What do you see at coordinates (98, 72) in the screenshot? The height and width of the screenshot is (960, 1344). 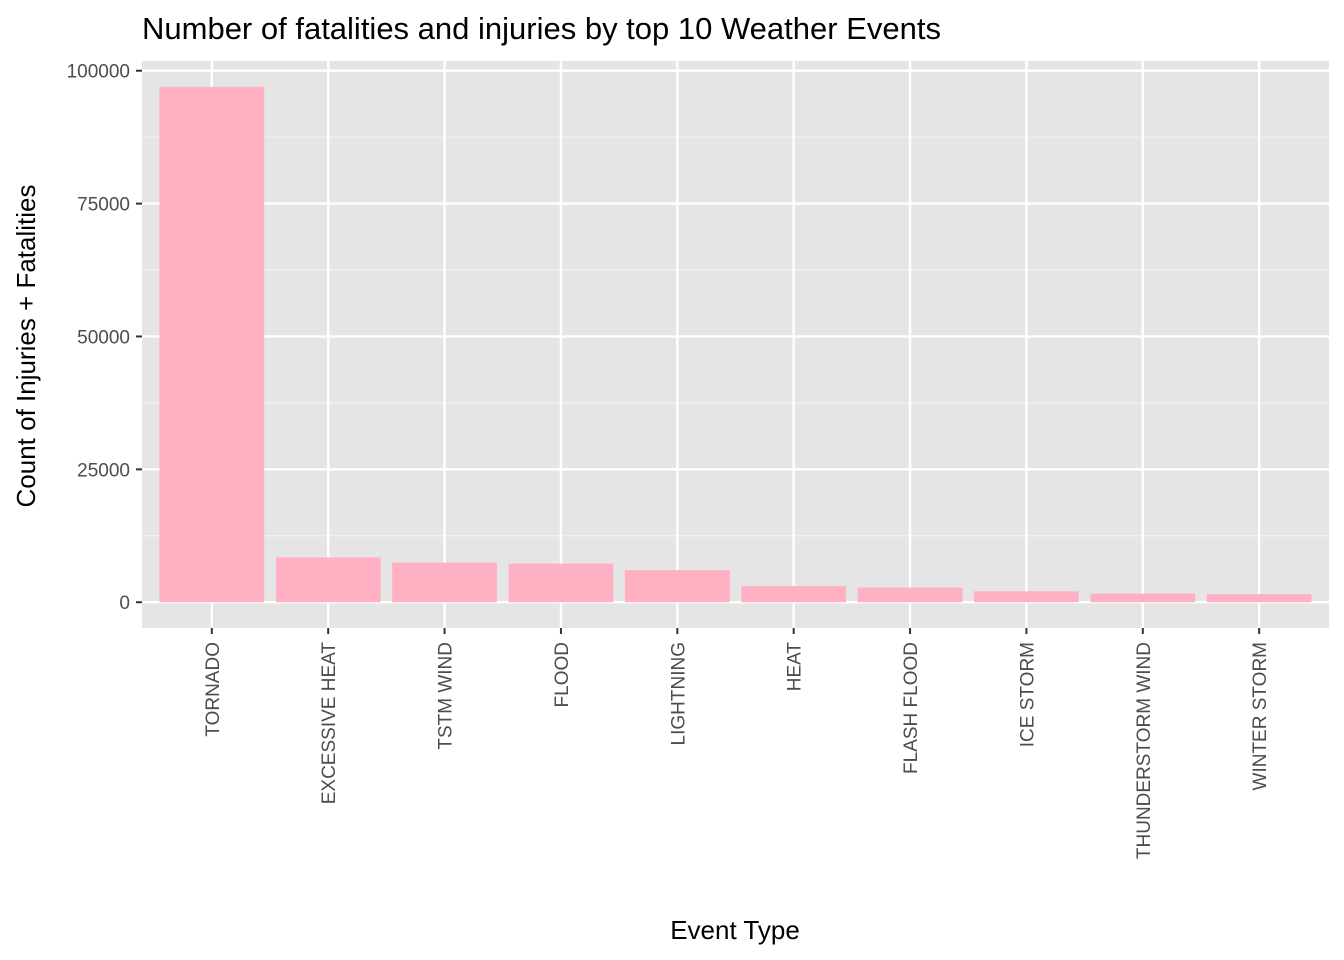 I see `y-tick-label: 100000` at bounding box center [98, 72].